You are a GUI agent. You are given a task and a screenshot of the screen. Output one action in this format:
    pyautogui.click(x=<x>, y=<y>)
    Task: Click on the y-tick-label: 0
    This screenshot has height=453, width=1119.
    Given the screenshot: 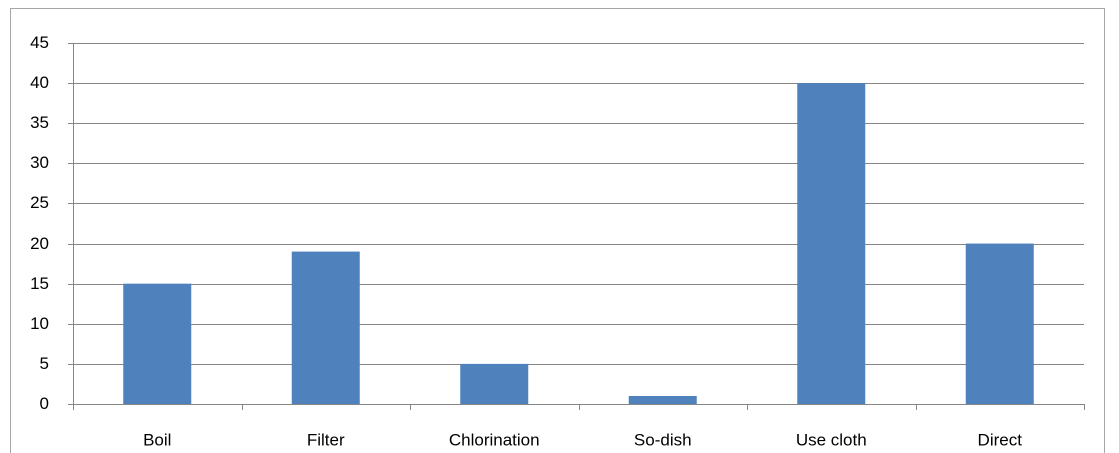 What is the action you would take?
    pyautogui.click(x=44, y=403)
    